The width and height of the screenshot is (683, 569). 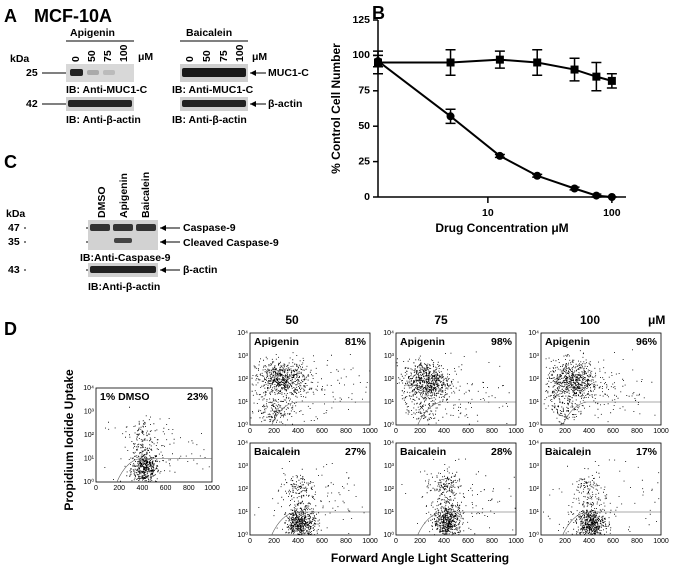 What do you see at coordinates (502, 452) in the screenshot?
I see `plot-percent: 28%` at bounding box center [502, 452].